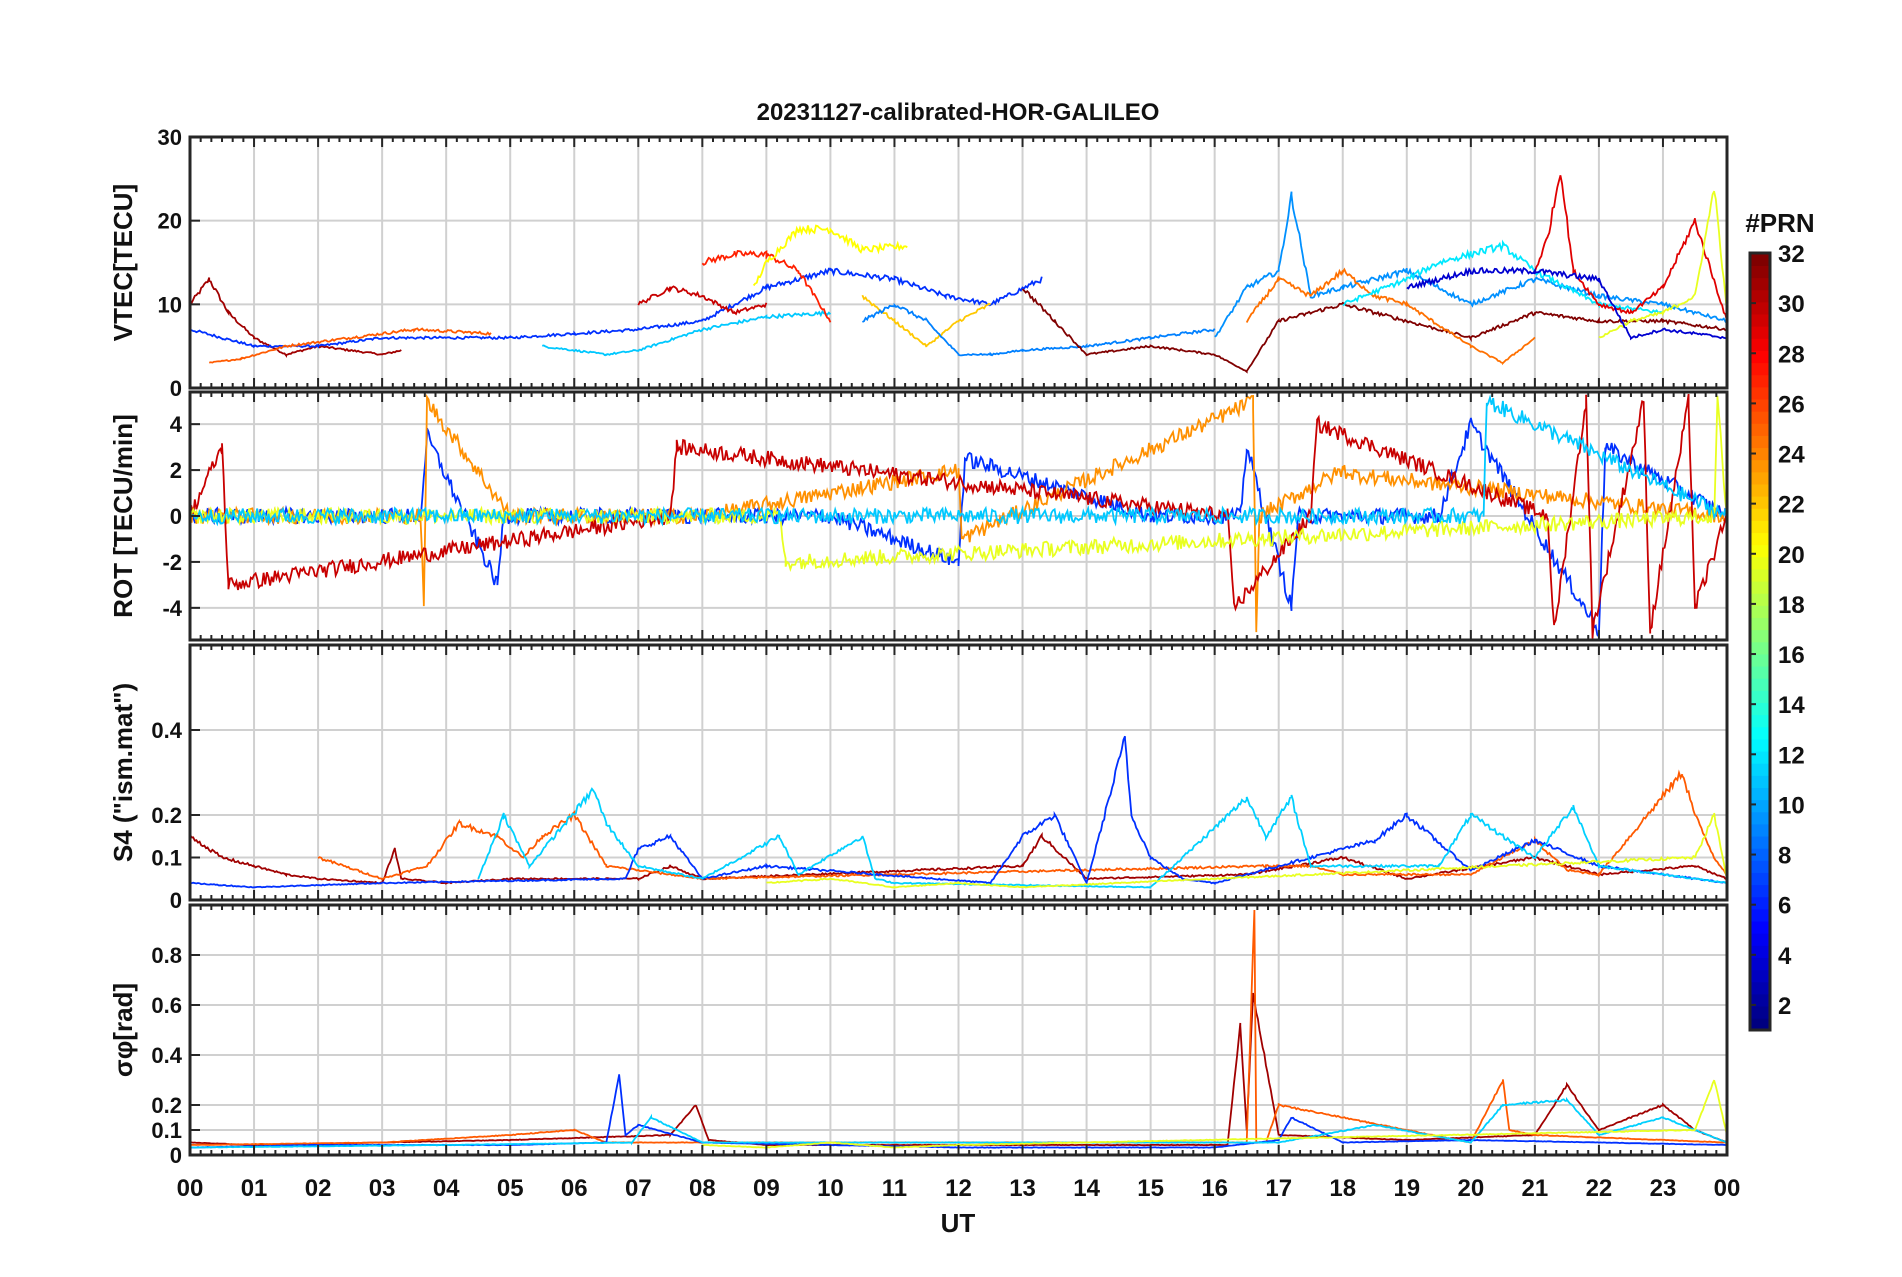  Describe the element at coordinates (1791, 254) in the screenshot. I see `colorbar-tick-label: 32` at that location.